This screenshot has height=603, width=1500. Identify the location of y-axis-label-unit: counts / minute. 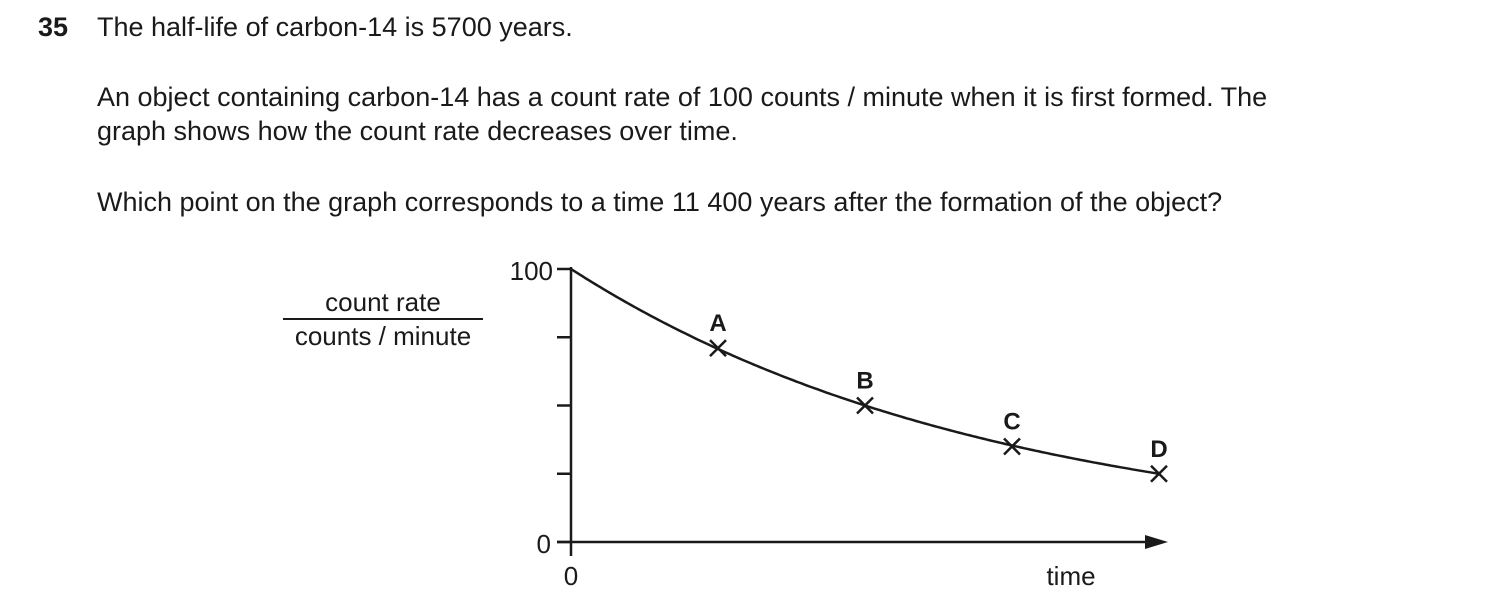
(383, 336).